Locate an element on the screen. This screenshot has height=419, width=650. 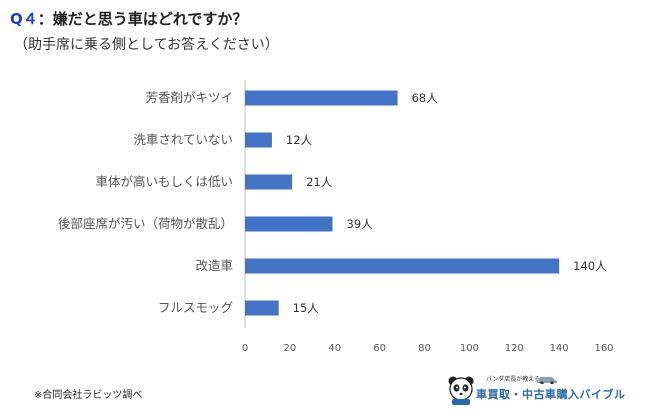
site-logo: パンダ店長が教える 車買取・中古車購入バイブル is located at coordinates (541, 389).